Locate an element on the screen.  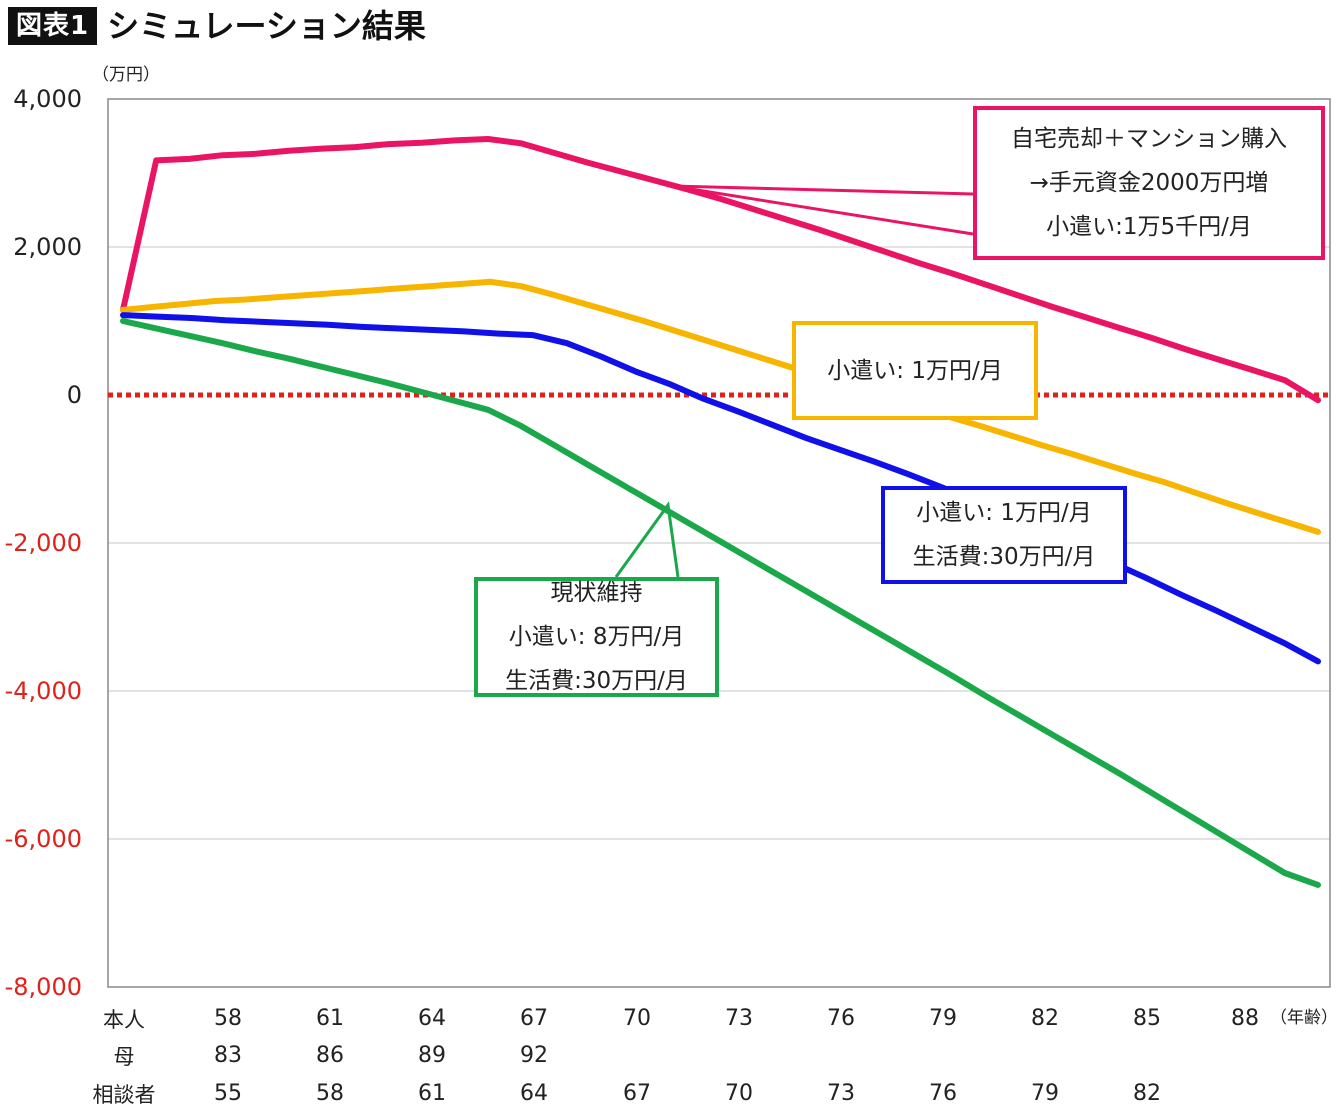
y-tick-label: -6,000 is located at coordinates (43, 839).